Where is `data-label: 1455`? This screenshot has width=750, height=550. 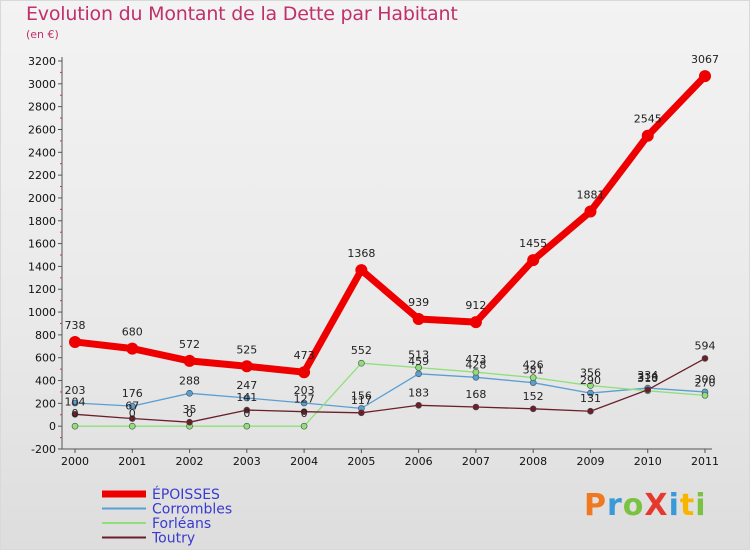
data-label: 1455 is located at coordinates (533, 243).